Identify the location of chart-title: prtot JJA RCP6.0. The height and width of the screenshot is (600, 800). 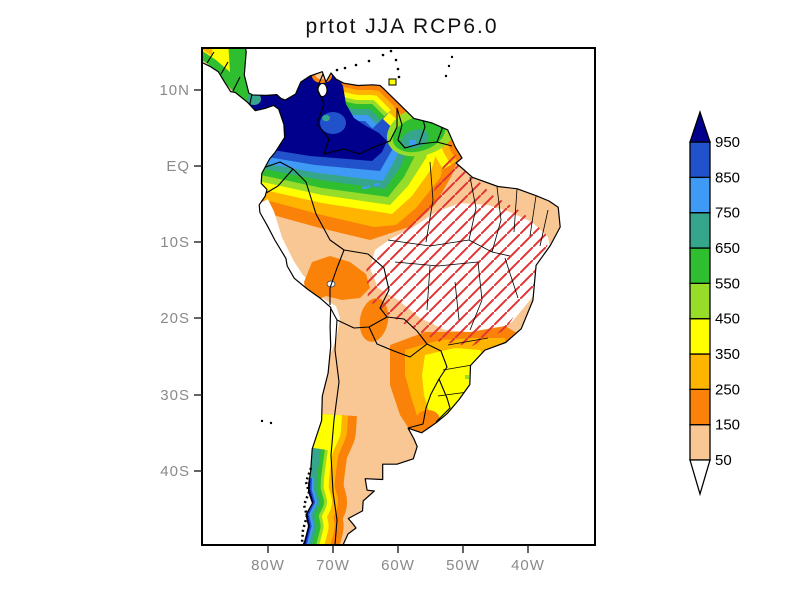
(401, 26).